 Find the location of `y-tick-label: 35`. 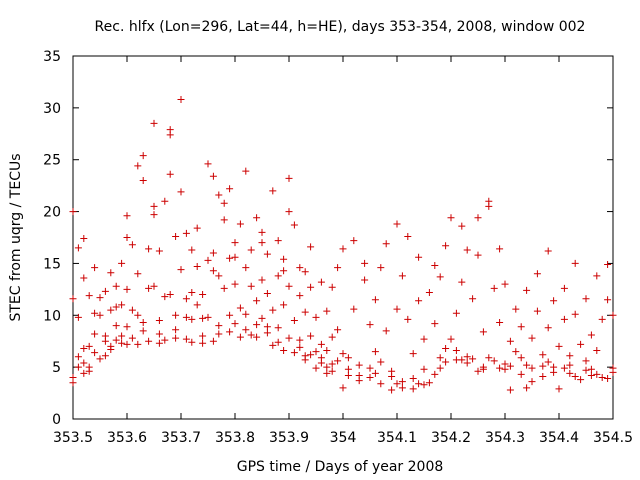

y-tick-label: 35 is located at coordinates (52, 57).